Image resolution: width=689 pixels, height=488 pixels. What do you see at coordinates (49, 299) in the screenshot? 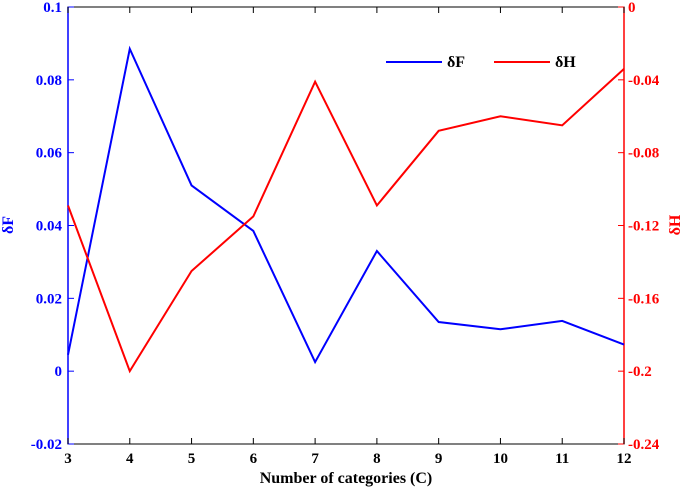
I see `left-tick-label: 0.02` at bounding box center [49, 299].